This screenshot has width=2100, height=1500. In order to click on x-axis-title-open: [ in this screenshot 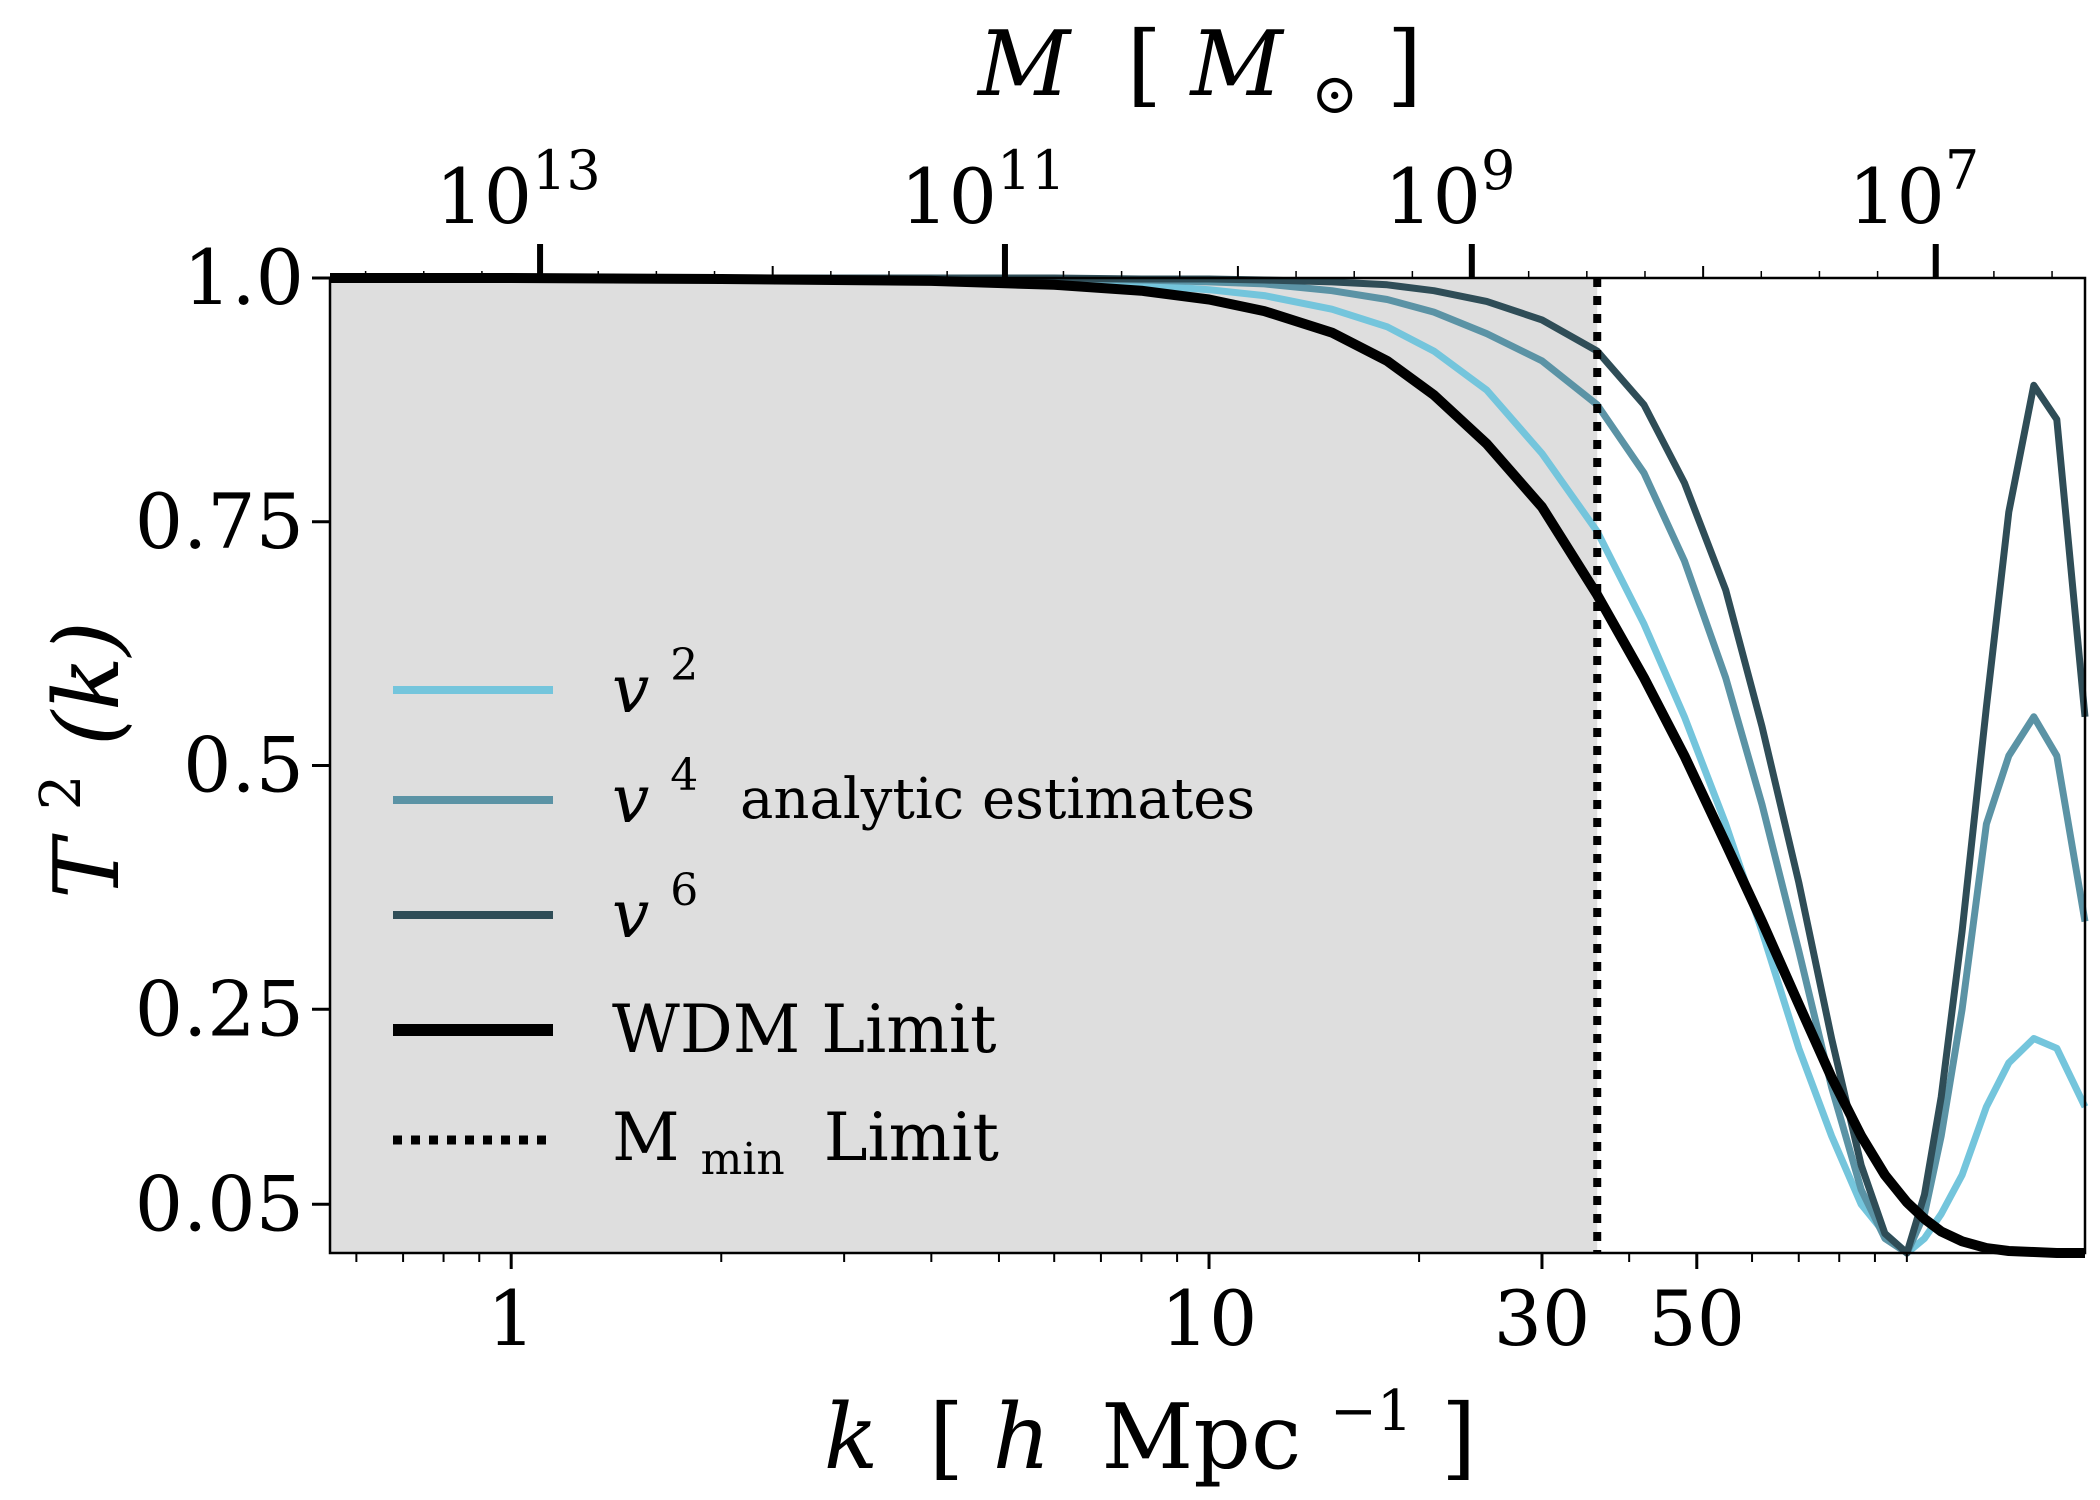, I will do `click(946, 1437)`.